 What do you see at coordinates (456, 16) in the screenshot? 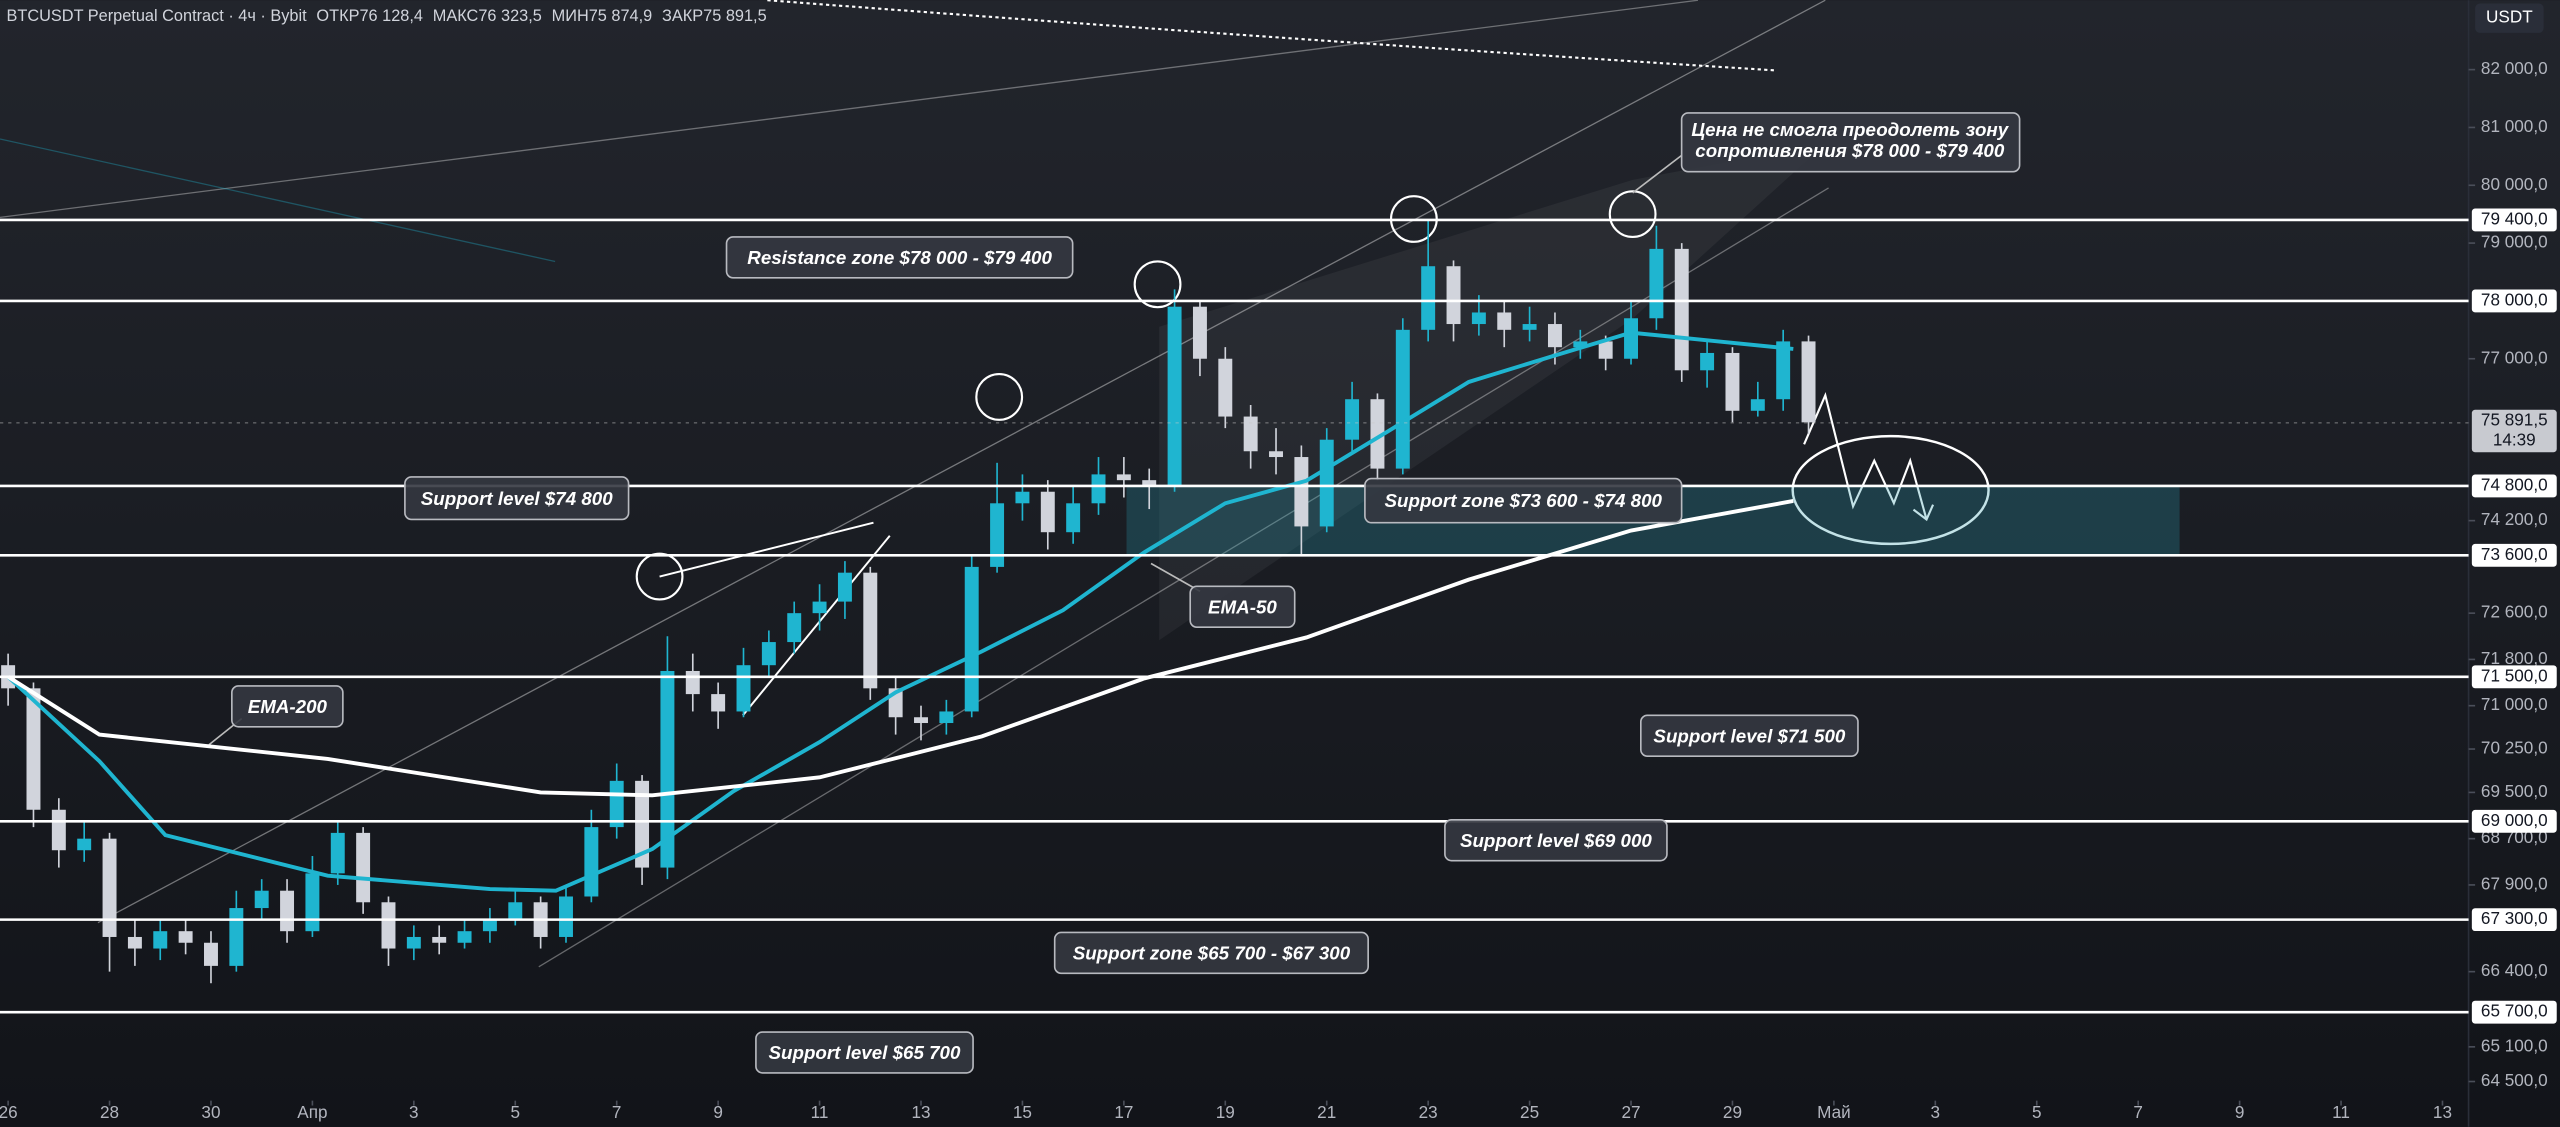
I see `header-high-label: МАКС` at bounding box center [456, 16].